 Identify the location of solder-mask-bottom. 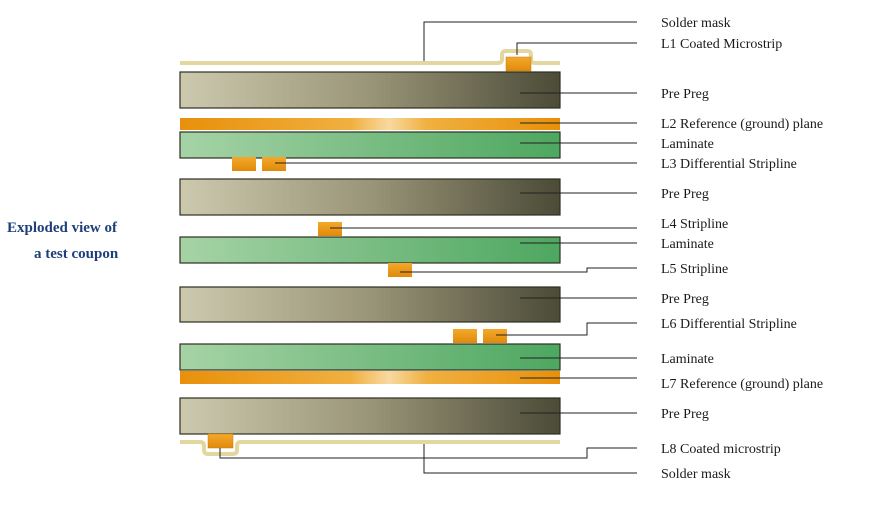
(370, 448).